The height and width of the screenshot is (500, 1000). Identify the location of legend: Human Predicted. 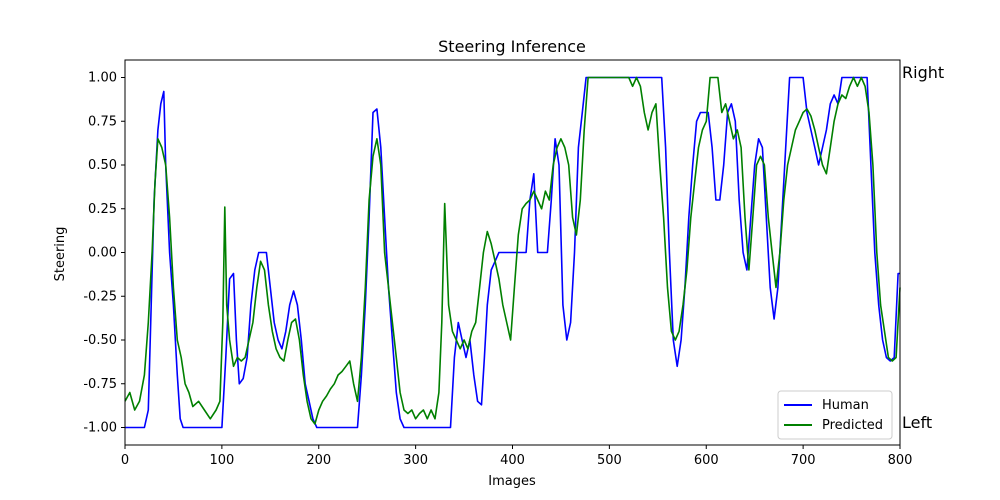
(835, 415).